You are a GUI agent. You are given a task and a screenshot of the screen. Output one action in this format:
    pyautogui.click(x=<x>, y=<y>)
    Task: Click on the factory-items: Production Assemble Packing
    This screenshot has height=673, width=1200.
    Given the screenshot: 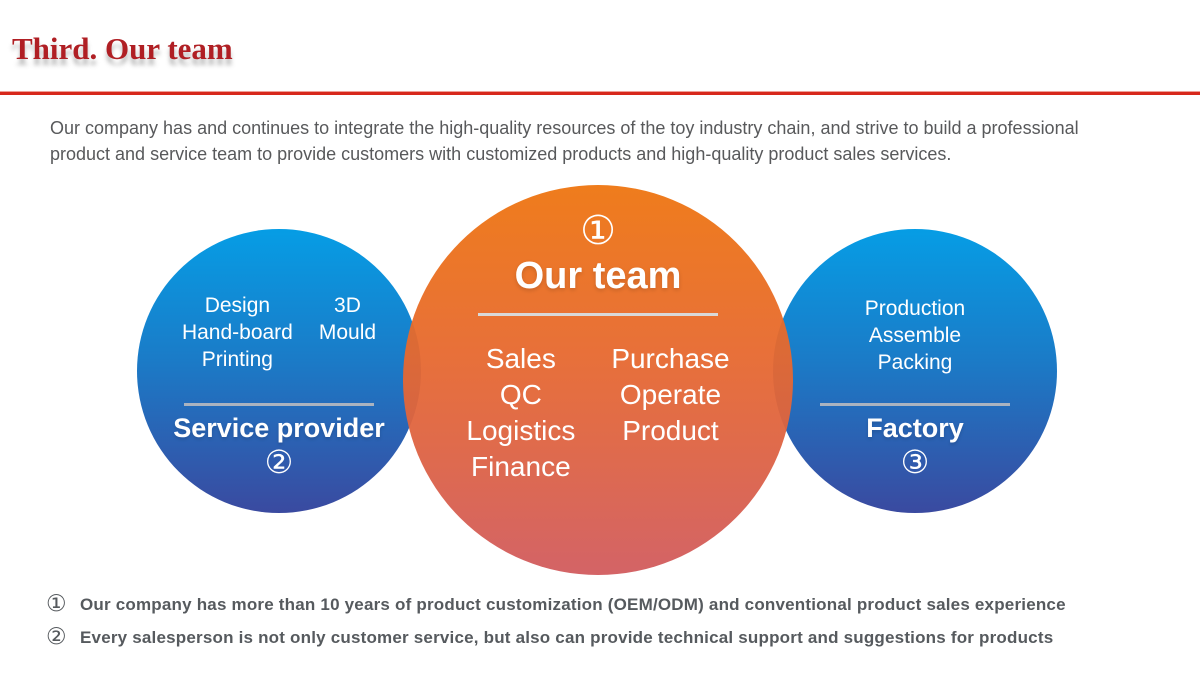 What is the action you would take?
    pyautogui.click(x=915, y=335)
    